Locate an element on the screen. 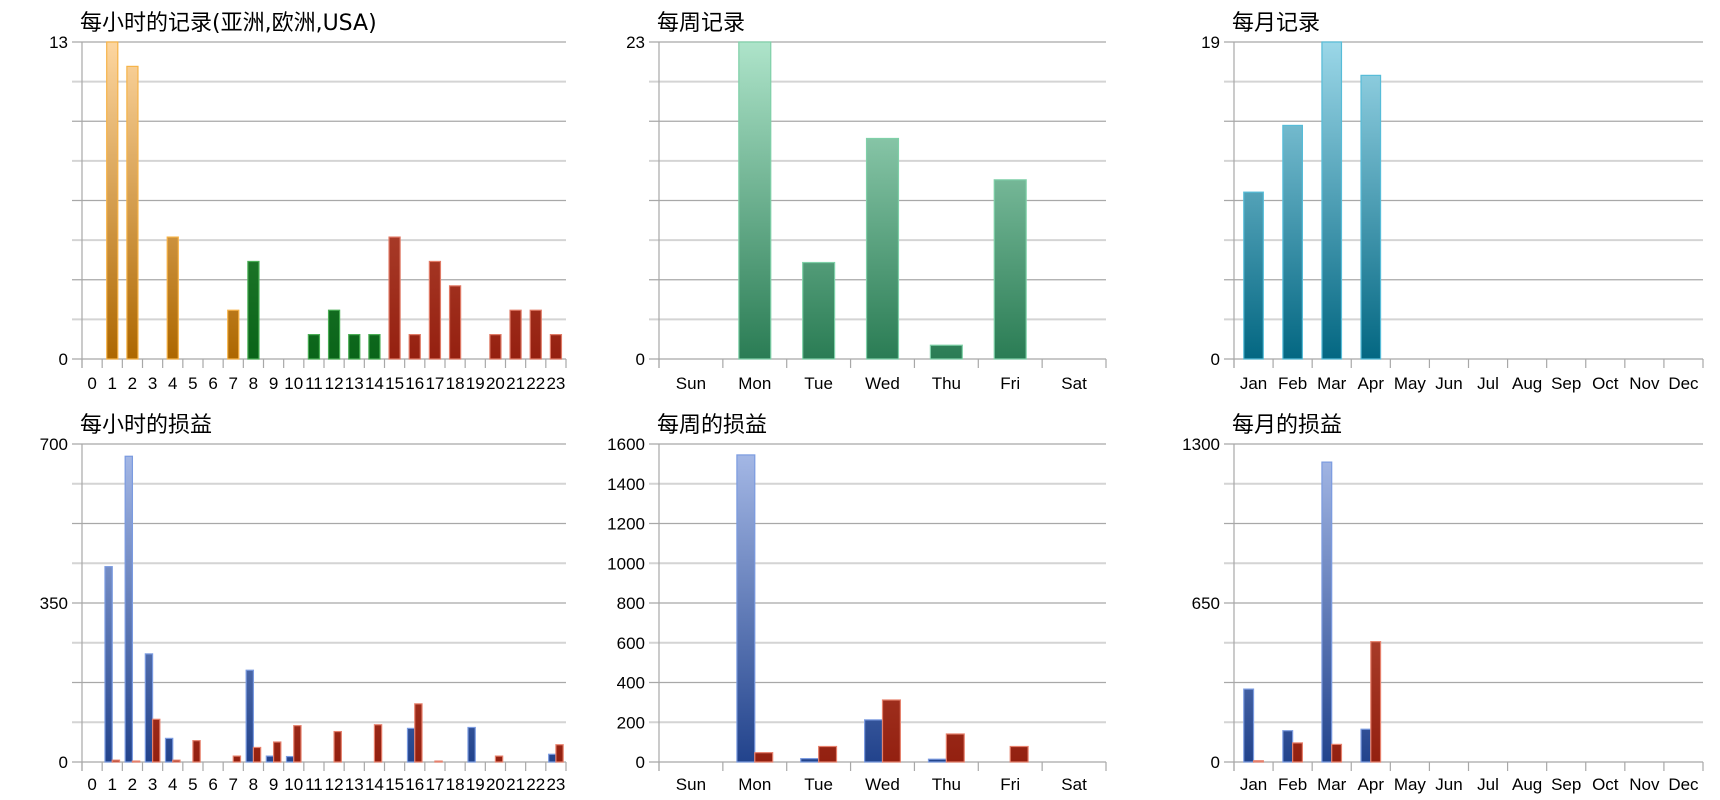 The width and height of the screenshot is (1720, 800). bar-9-red is located at coordinates (277, 752).